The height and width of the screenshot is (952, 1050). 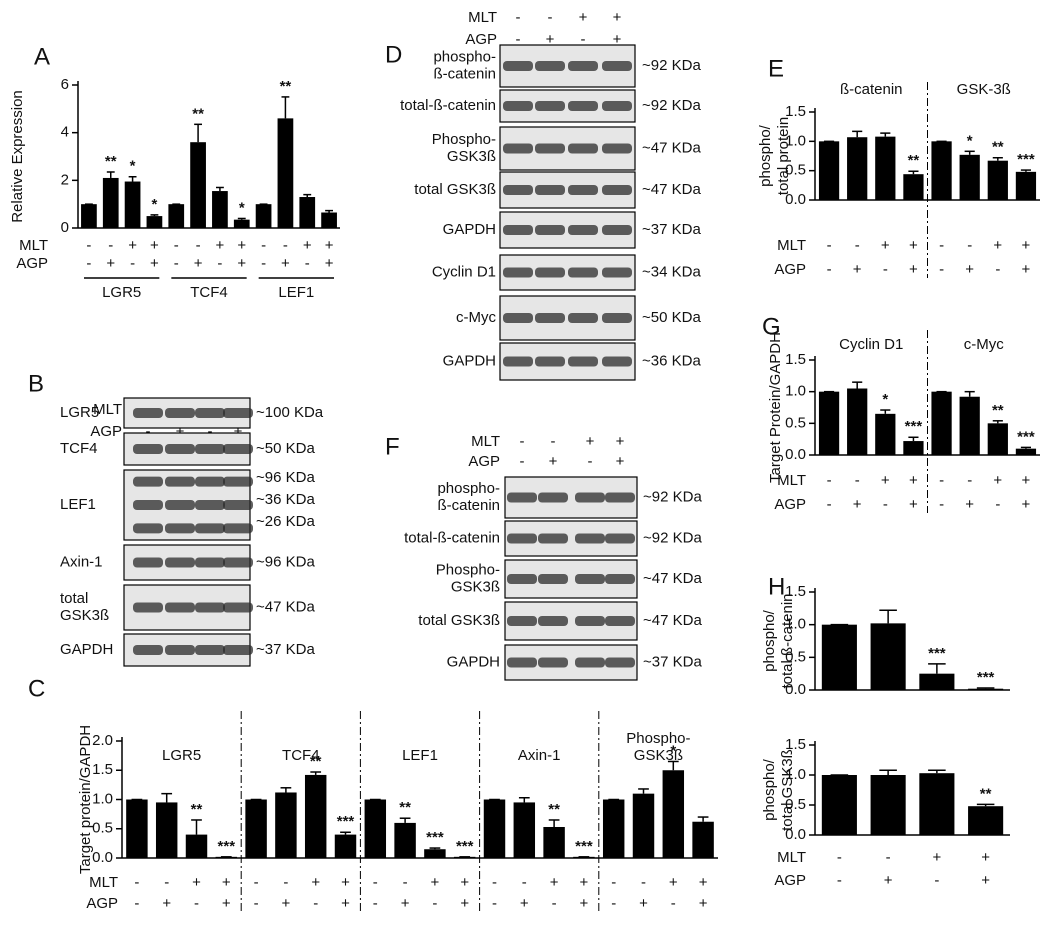 I want to click on row-label: phospho-, so click(x=464, y=56).